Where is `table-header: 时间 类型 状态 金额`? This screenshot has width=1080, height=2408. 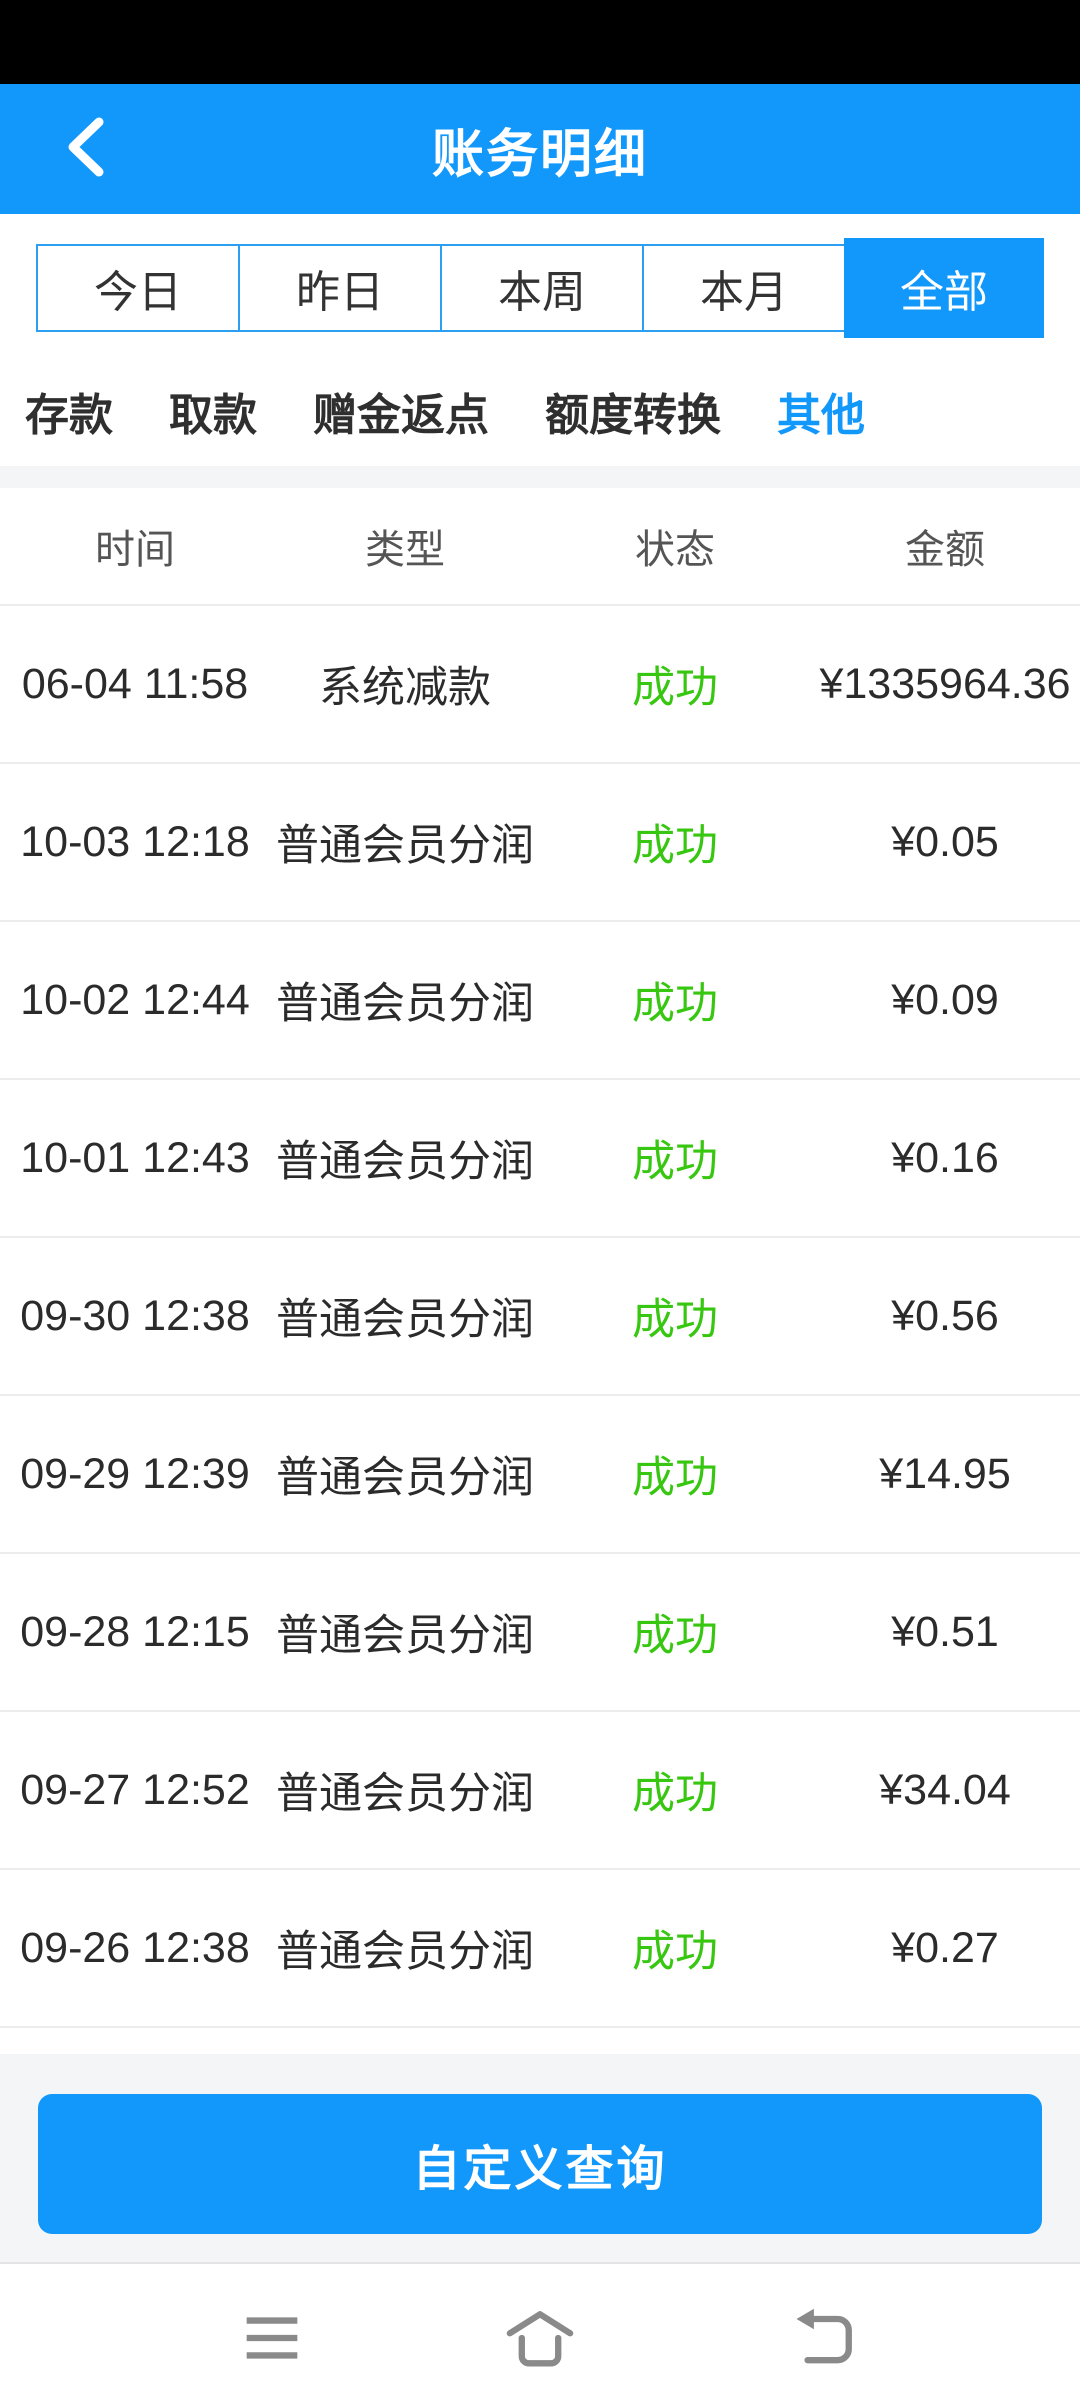 table-header: 时间 类型 状态 金额 is located at coordinates (540, 547).